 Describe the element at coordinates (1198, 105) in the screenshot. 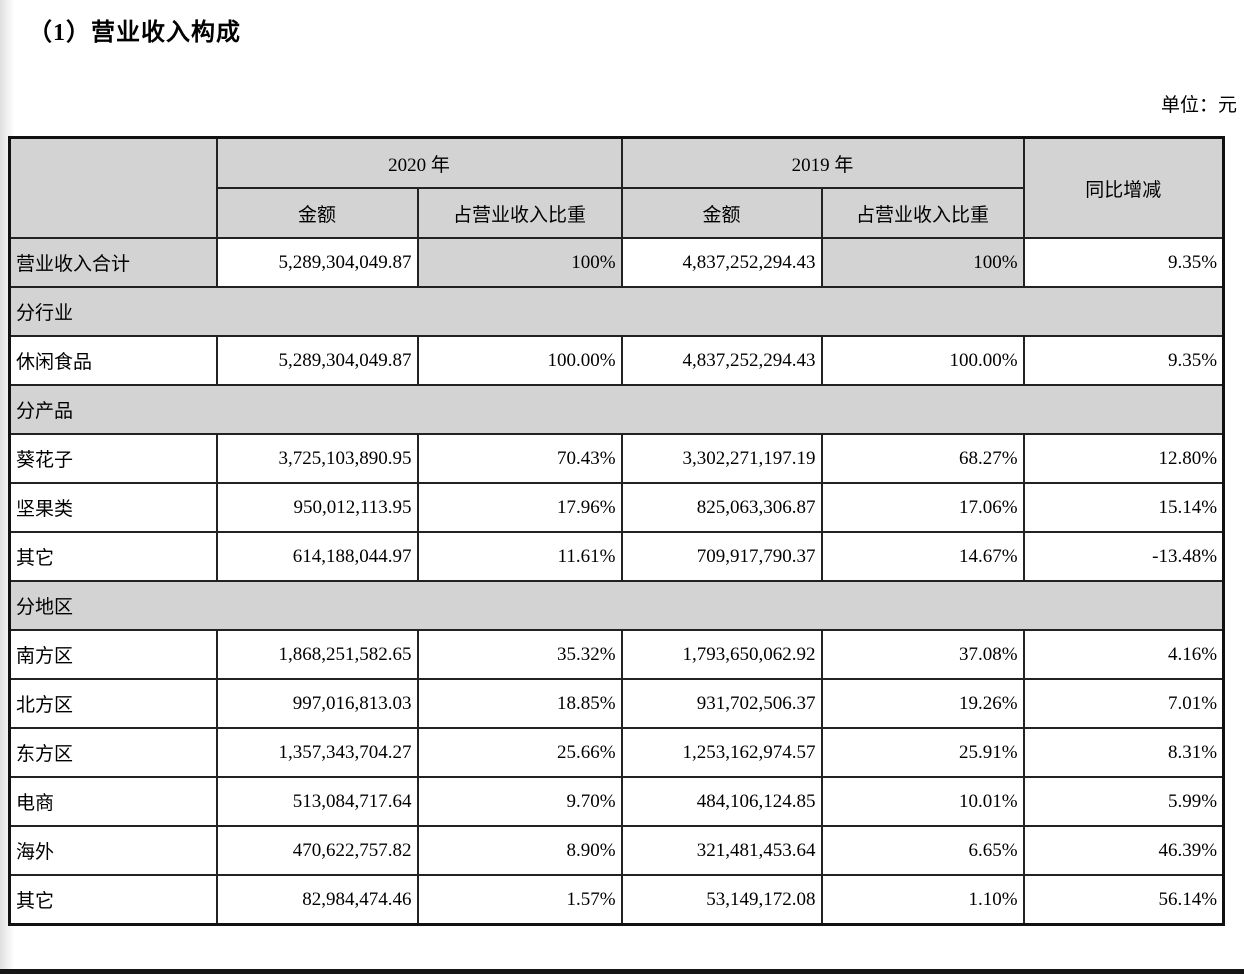

I see `unit-note: 单位：元` at that location.